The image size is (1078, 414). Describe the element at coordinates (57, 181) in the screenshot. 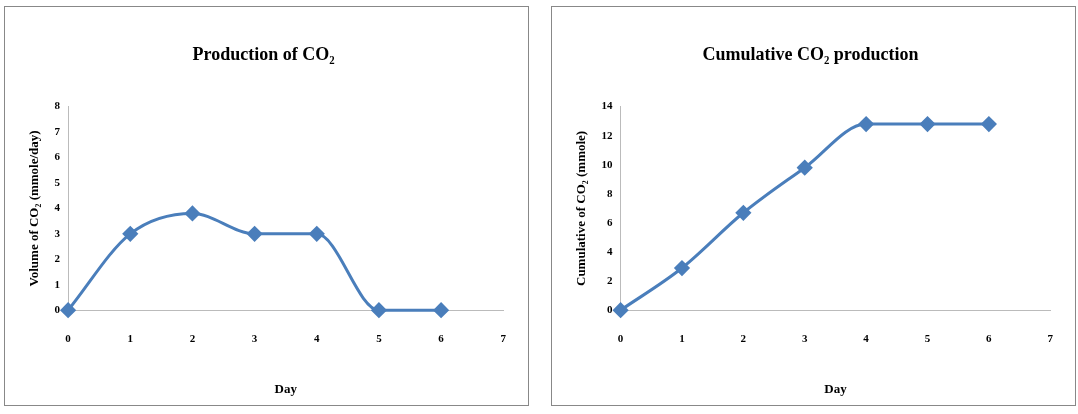

I see `y-tick-label: 5` at that location.